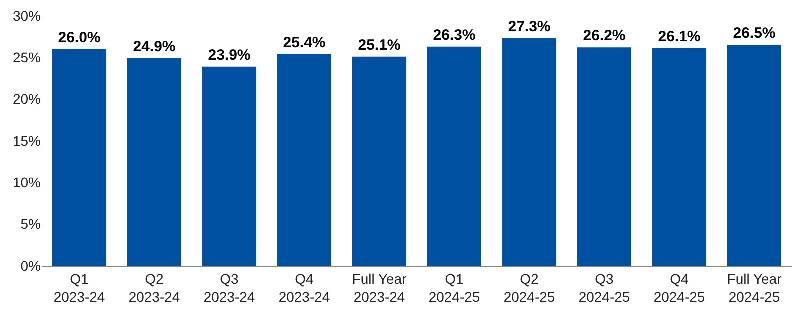  I want to click on data-label: 24.9%, so click(154, 47).